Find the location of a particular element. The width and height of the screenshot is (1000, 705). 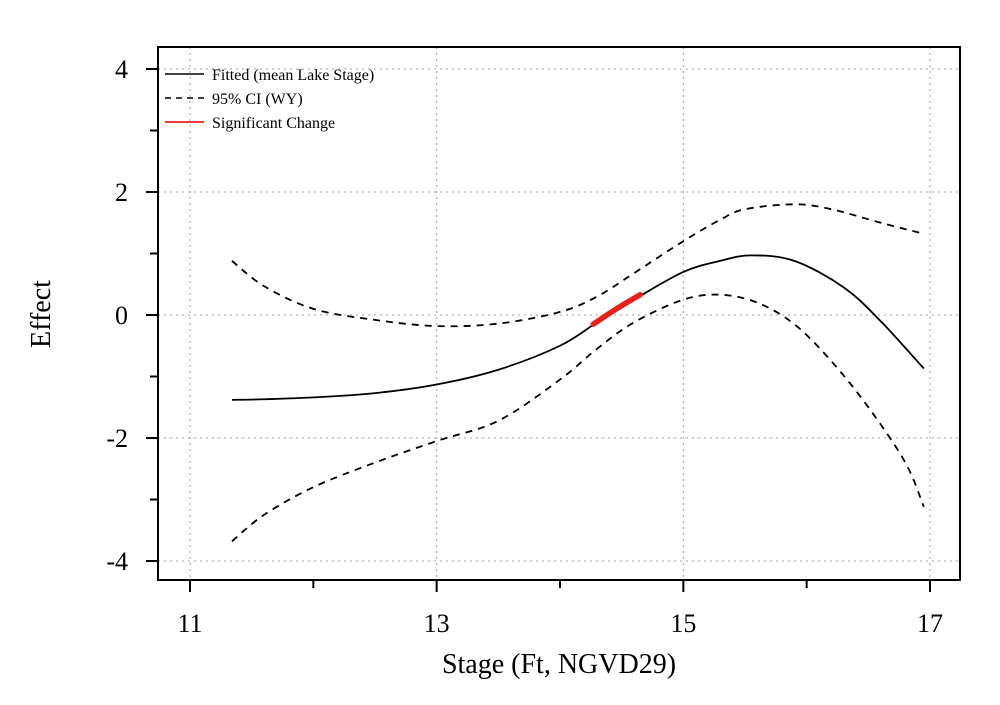

y-tick-label: 4 is located at coordinates (121, 69).